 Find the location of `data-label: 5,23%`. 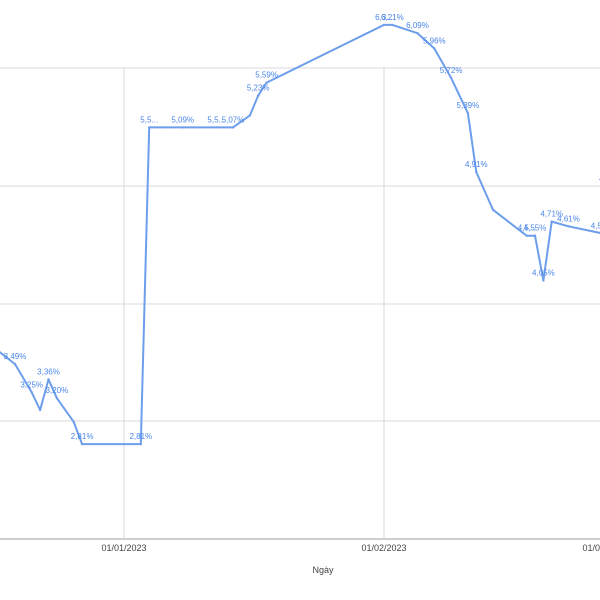

data-label: 5,23% is located at coordinates (258, 88).